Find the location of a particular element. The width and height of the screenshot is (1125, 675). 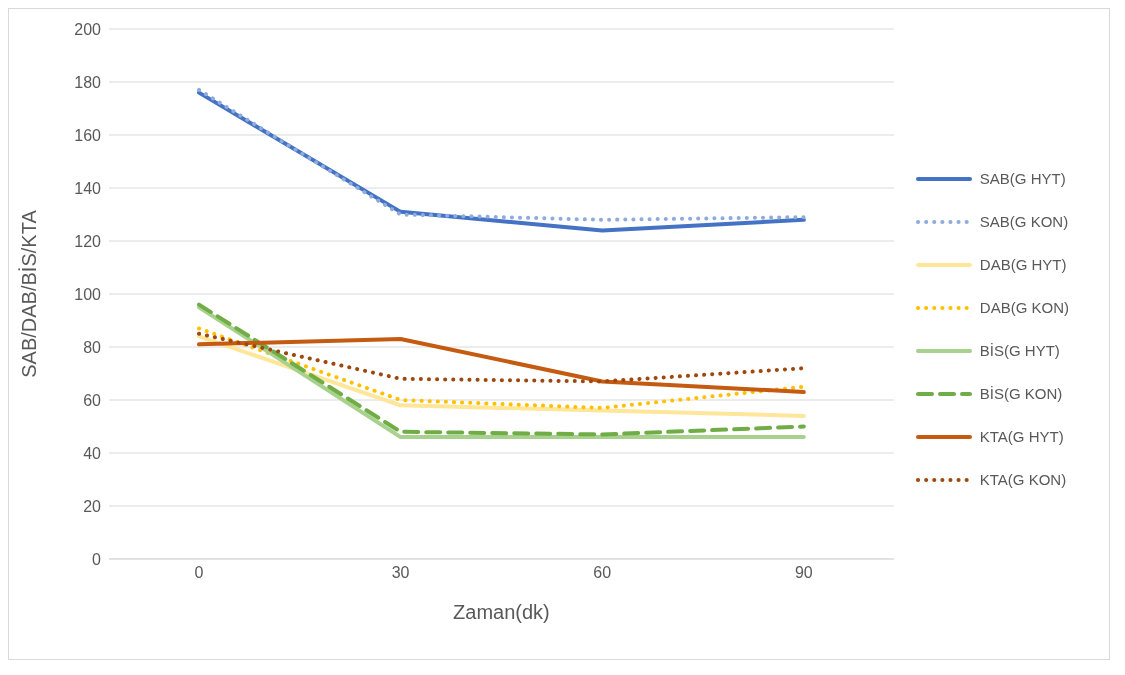

legend-label: DAB(G KON) is located at coordinates (1024, 307).